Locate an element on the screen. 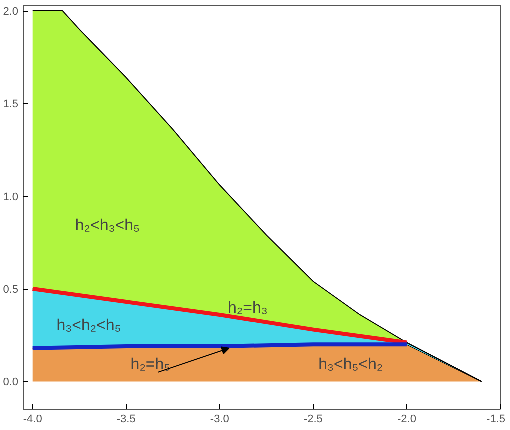  line-series is located at coordinates (219, 316).